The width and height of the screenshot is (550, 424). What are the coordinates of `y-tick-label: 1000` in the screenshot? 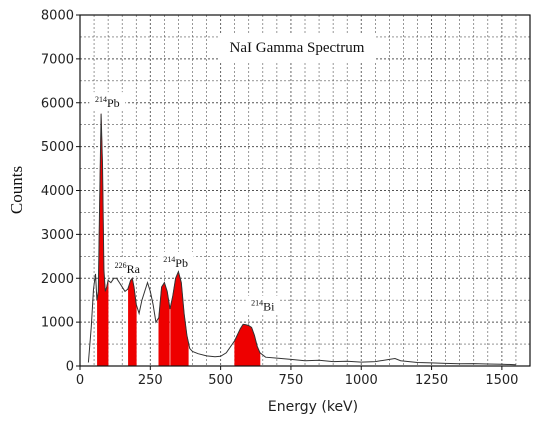 It's located at (57, 323).